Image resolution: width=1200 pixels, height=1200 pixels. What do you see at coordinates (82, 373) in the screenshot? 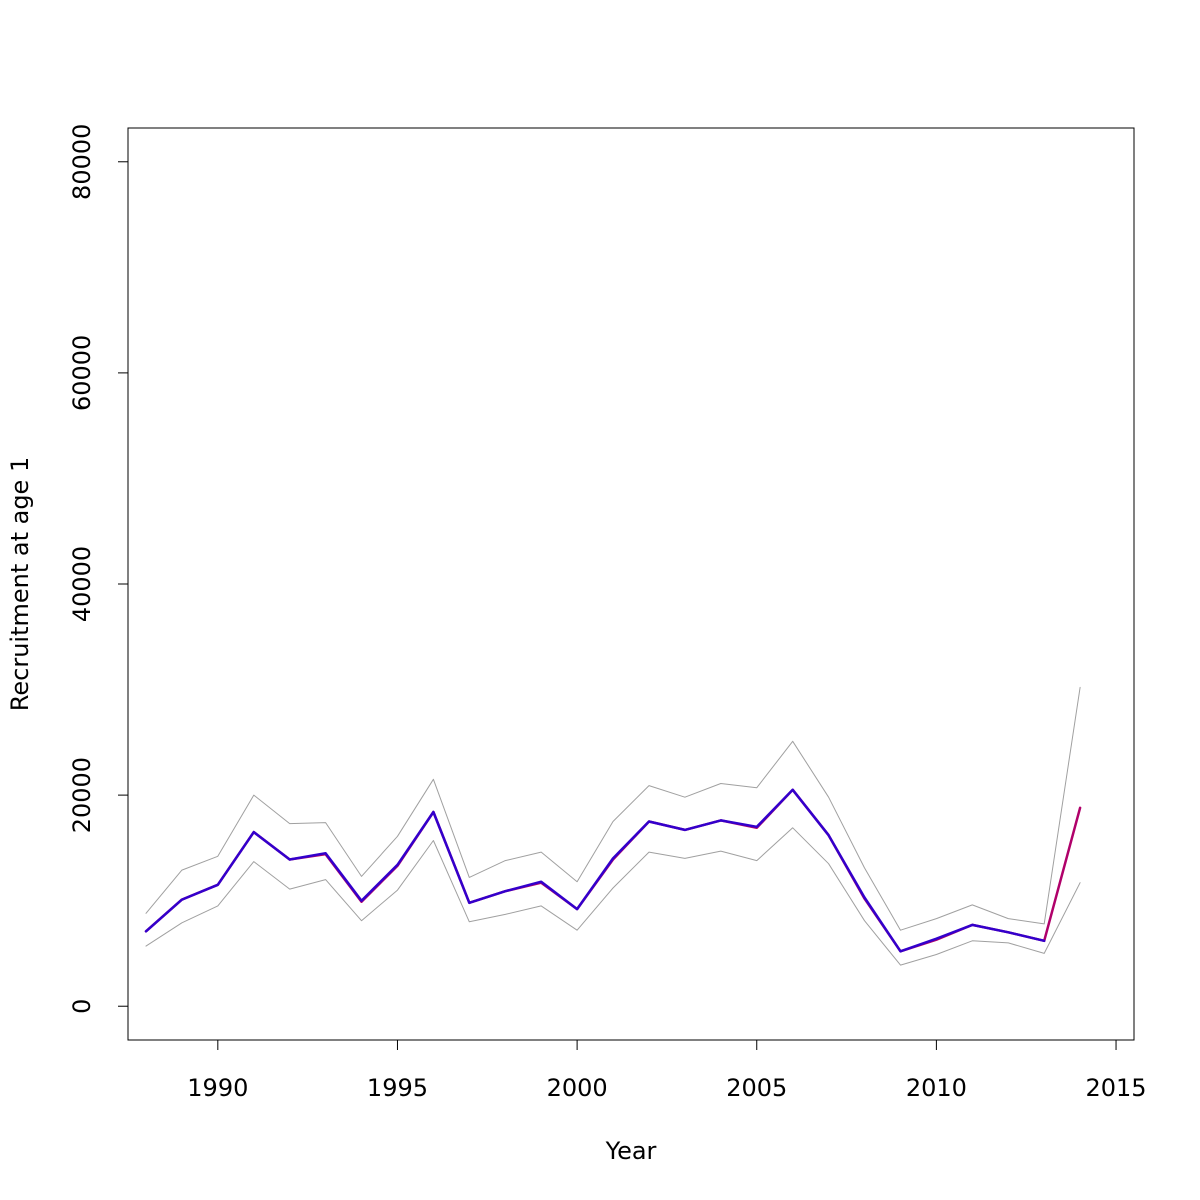
I see `y-tick-label-60000: 60000` at bounding box center [82, 373].